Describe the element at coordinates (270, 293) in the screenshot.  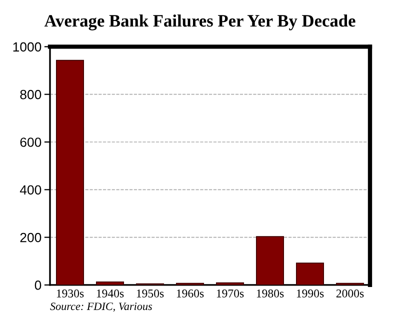
I see `x-tick-label: 1980s` at that location.